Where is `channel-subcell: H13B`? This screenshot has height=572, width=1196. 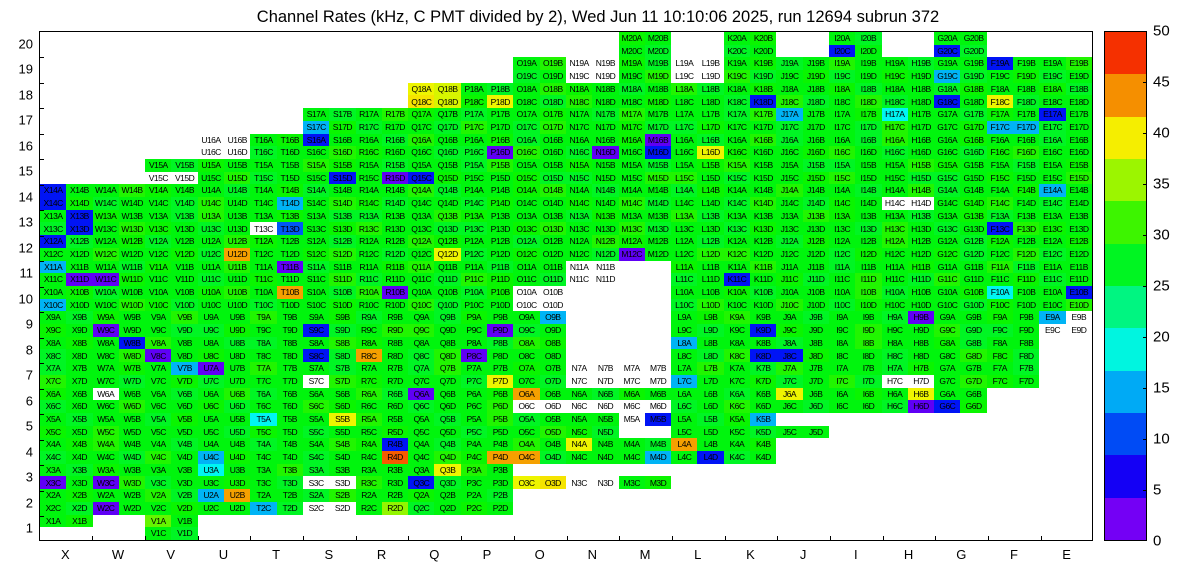
channel-subcell: H13B is located at coordinates (921, 216).